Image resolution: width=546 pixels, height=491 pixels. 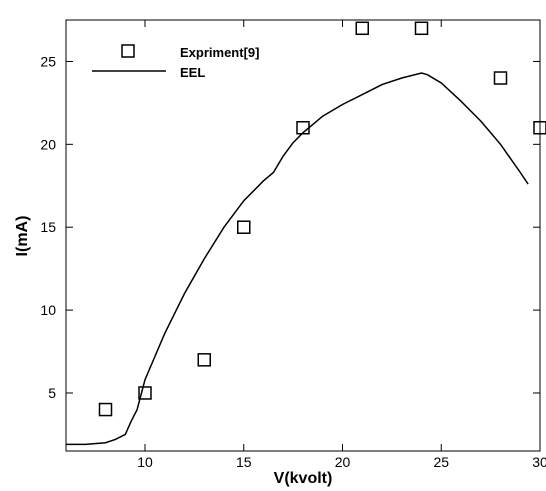 What do you see at coordinates (244, 462) in the screenshot?
I see `x-tick-label: 15` at bounding box center [244, 462].